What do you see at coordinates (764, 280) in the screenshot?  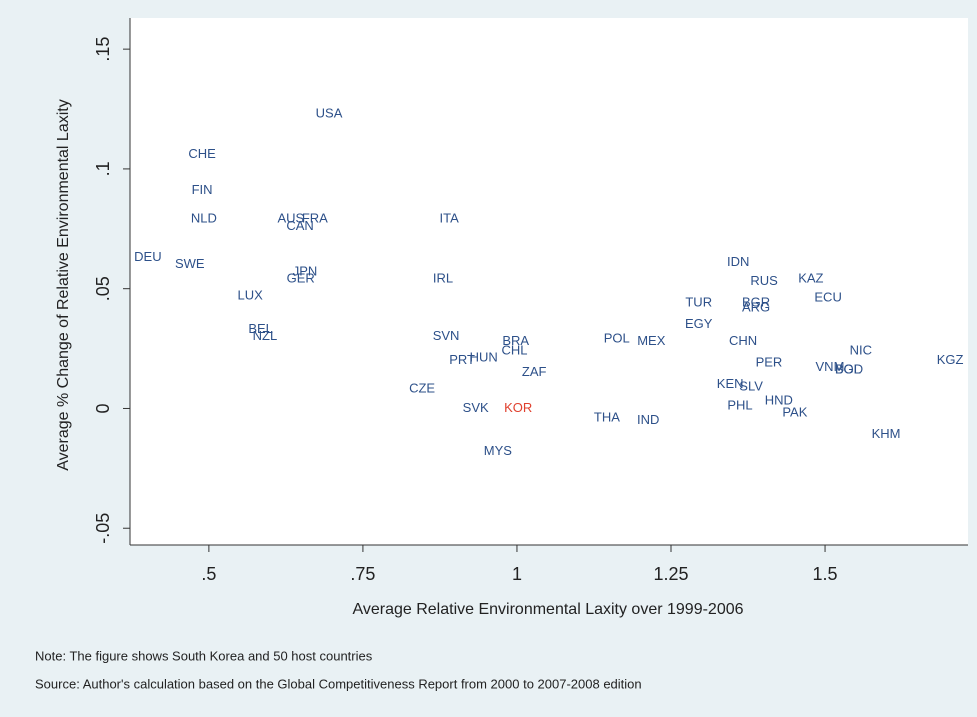 I see `point-label: RUS` at bounding box center [764, 280].